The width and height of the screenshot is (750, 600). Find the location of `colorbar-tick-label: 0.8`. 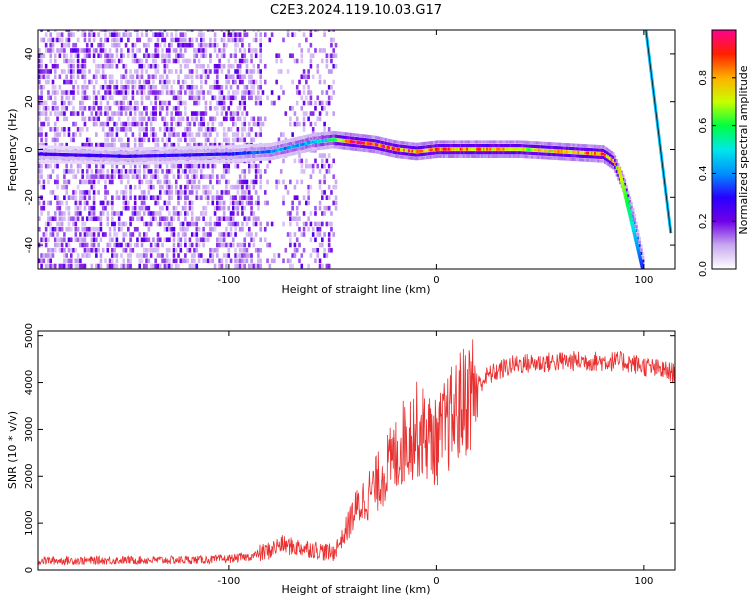

colorbar-tick-label: 0.8 is located at coordinates (703, 78).